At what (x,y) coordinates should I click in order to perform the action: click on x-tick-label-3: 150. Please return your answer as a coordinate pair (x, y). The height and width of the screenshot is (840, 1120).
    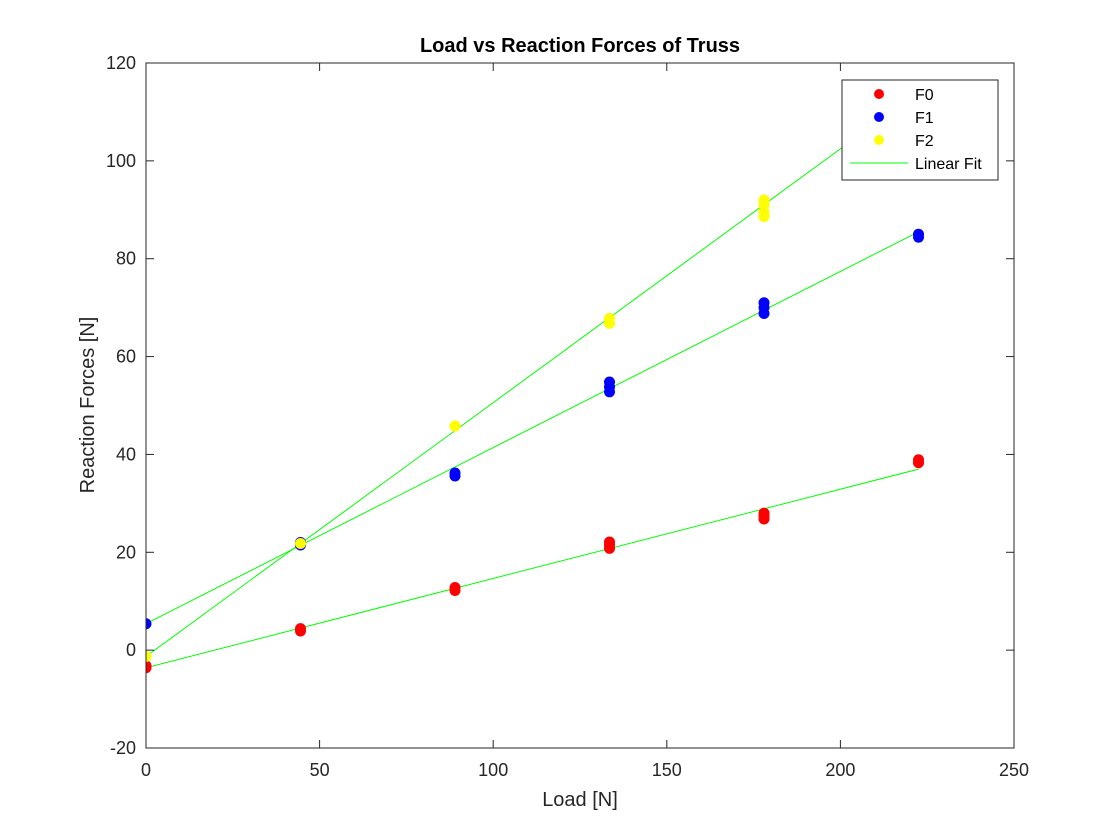
    Looking at the image, I should click on (667, 770).